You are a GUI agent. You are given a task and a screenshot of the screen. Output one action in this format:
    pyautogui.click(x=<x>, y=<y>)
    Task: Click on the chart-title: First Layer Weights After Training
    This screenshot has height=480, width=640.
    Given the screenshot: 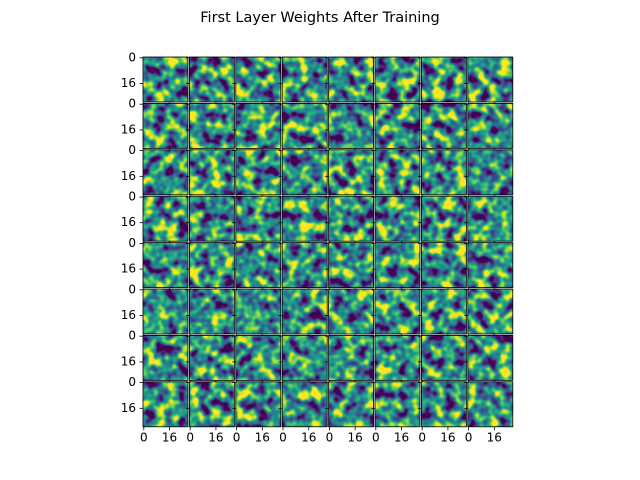 What is the action you would take?
    pyautogui.click(x=319, y=18)
    